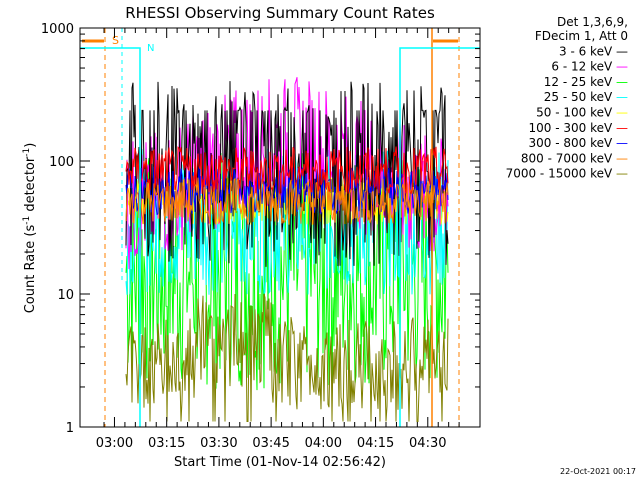 This screenshot has height=480, width=640. I want to click on legend-entry: 300 - 800 keV —, so click(578, 143).